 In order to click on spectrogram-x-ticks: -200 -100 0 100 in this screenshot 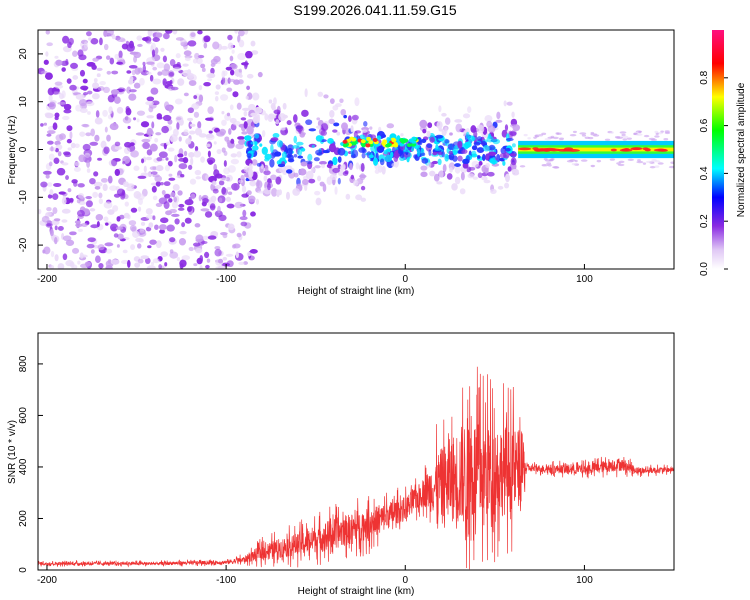, I will do `click(315, 274)`.